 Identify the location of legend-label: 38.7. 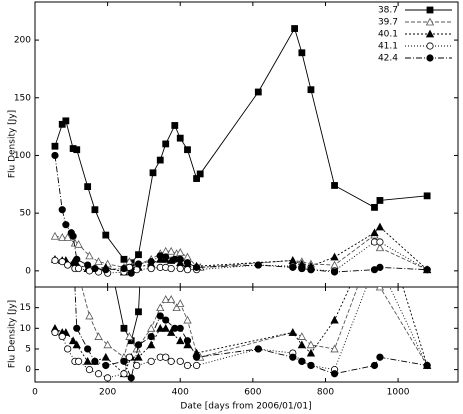
(388, 11).